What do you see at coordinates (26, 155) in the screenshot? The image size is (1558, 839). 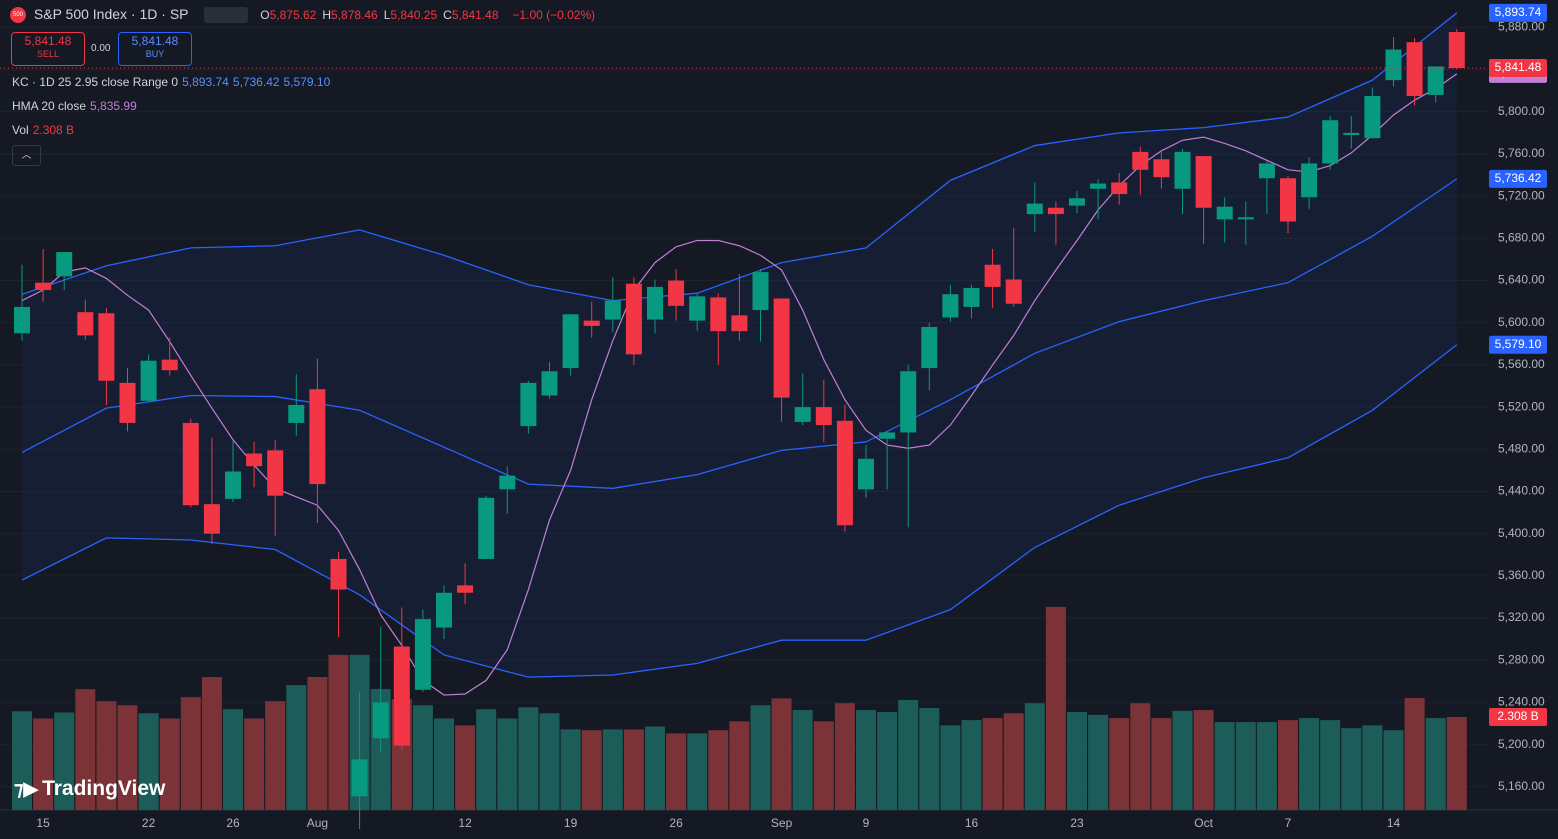 I see `collapse-button: ︿` at bounding box center [26, 155].